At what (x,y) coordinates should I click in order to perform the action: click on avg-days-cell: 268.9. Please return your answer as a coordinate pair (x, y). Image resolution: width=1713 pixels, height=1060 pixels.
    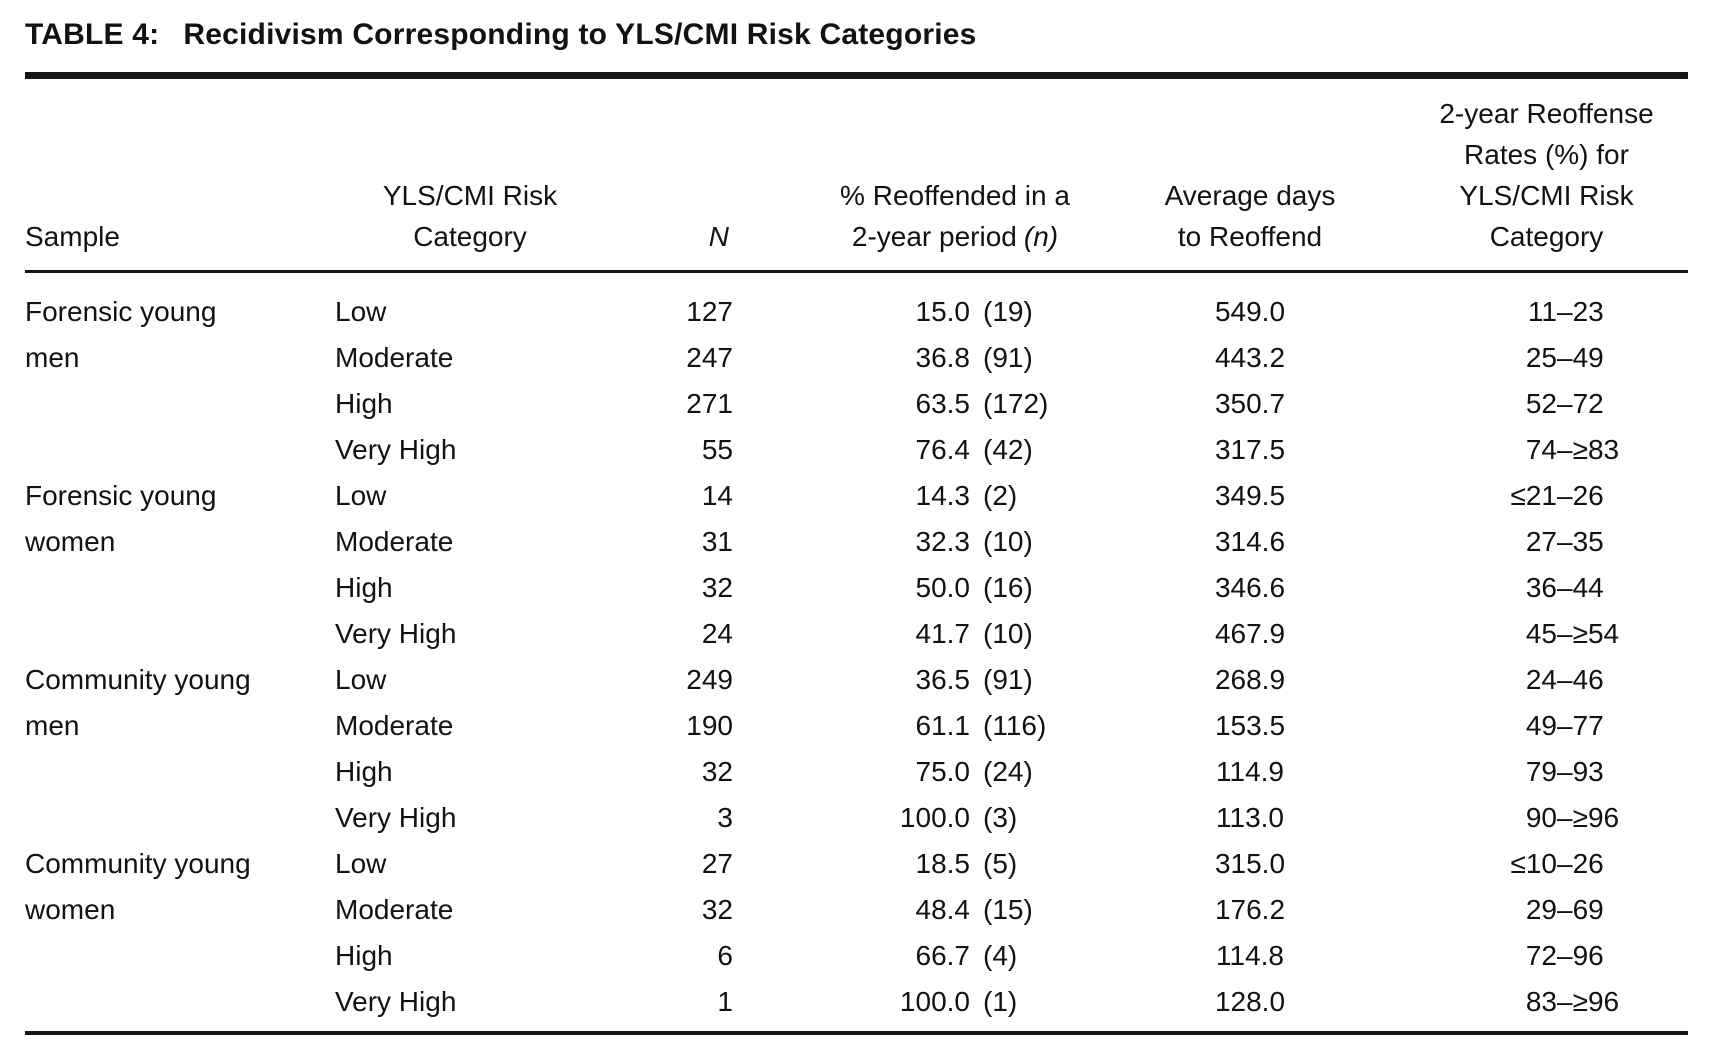
    Looking at the image, I should click on (1250, 679).